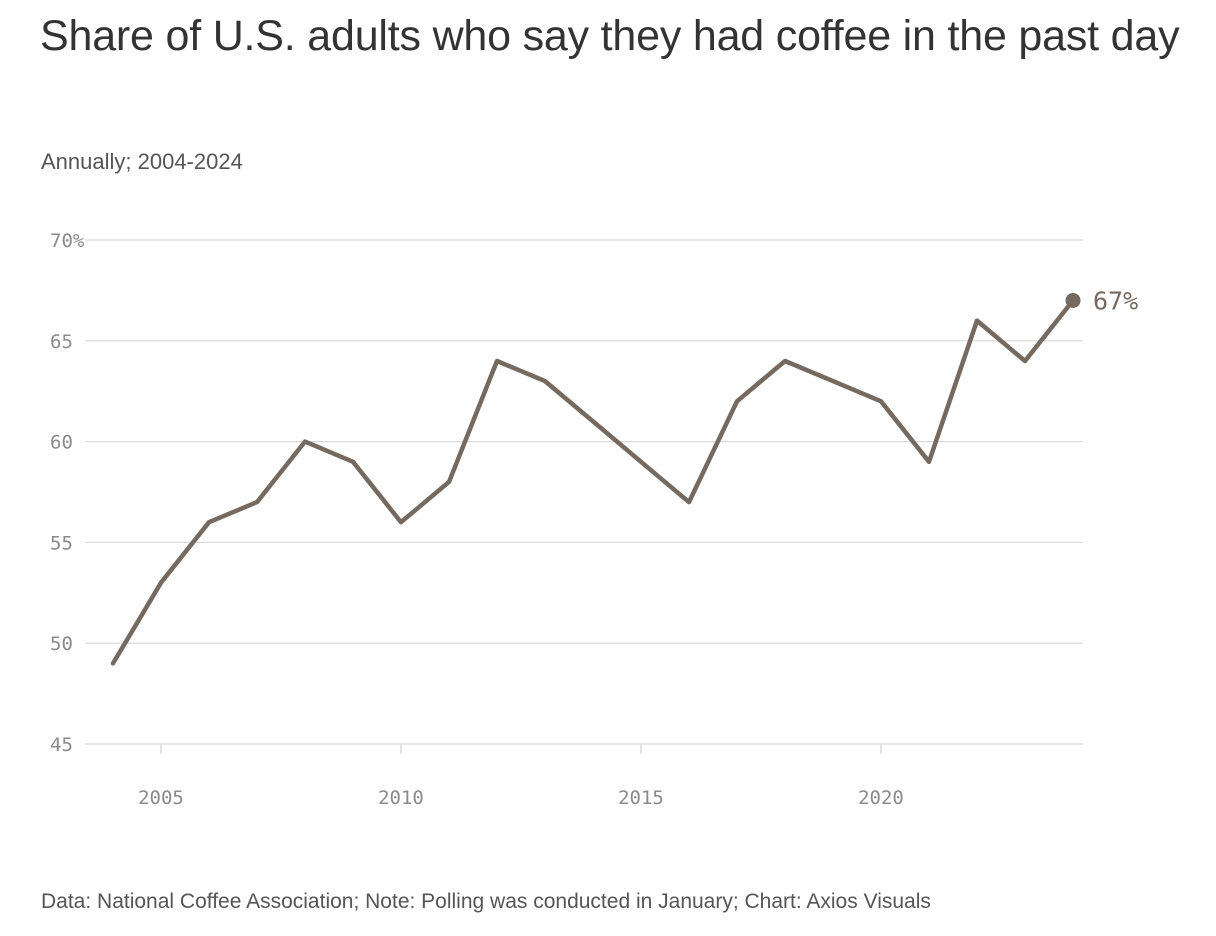  What do you see at coordinates (497, 361) in the screenshot?
I see `data-point-2012` at bounding box center [497, 361].